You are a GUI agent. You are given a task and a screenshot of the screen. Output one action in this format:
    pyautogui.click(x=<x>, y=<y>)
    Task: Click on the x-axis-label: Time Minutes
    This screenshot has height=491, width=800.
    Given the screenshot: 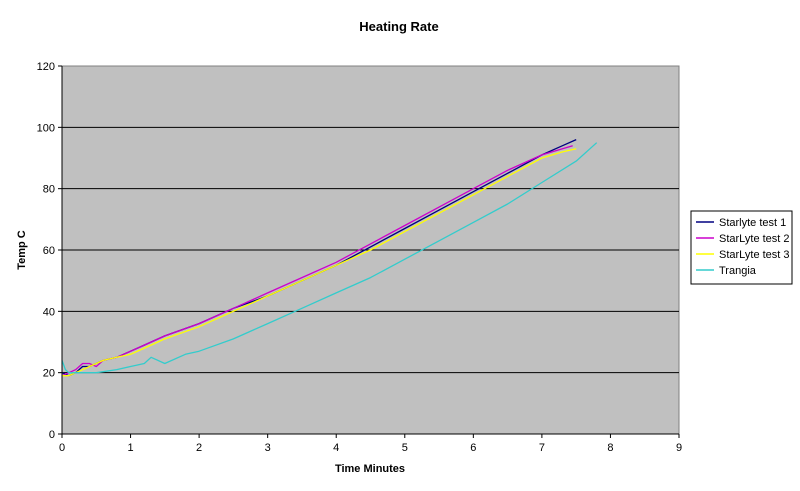 What is the action you would take?
    pyautogui.click(x=370, y=469)
    